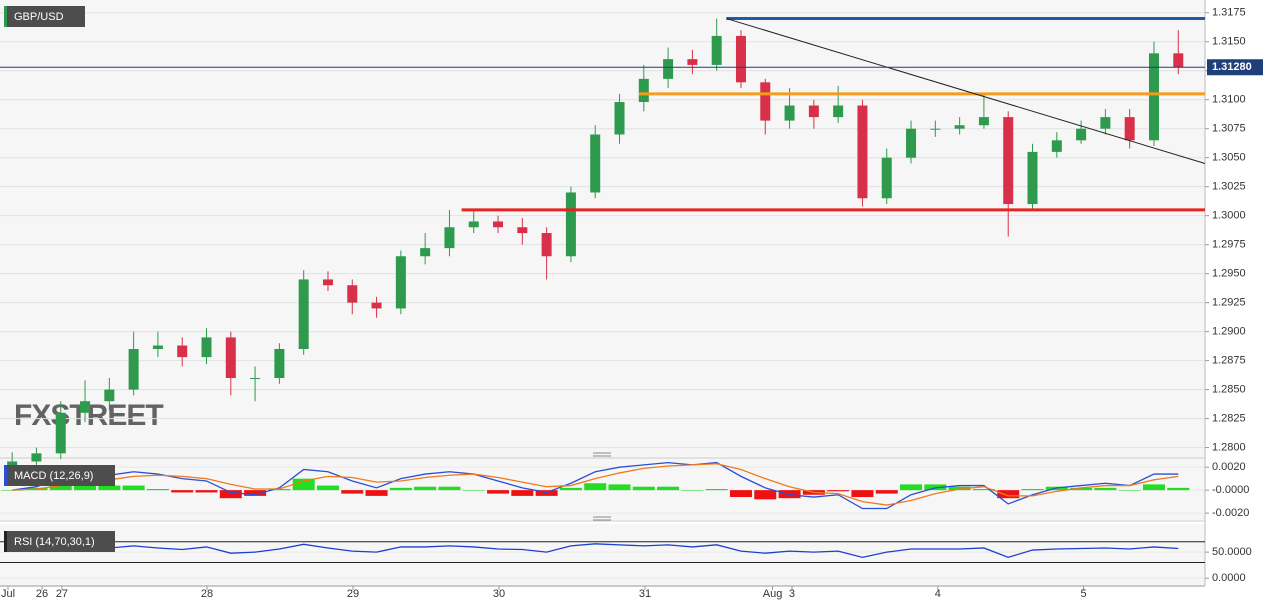 This screenshot has width=1269, height=606. What do you see at coordinates (207, 594) in the screenshot?
I see `x-tick-label: 28` at bounding box center [207, 594].